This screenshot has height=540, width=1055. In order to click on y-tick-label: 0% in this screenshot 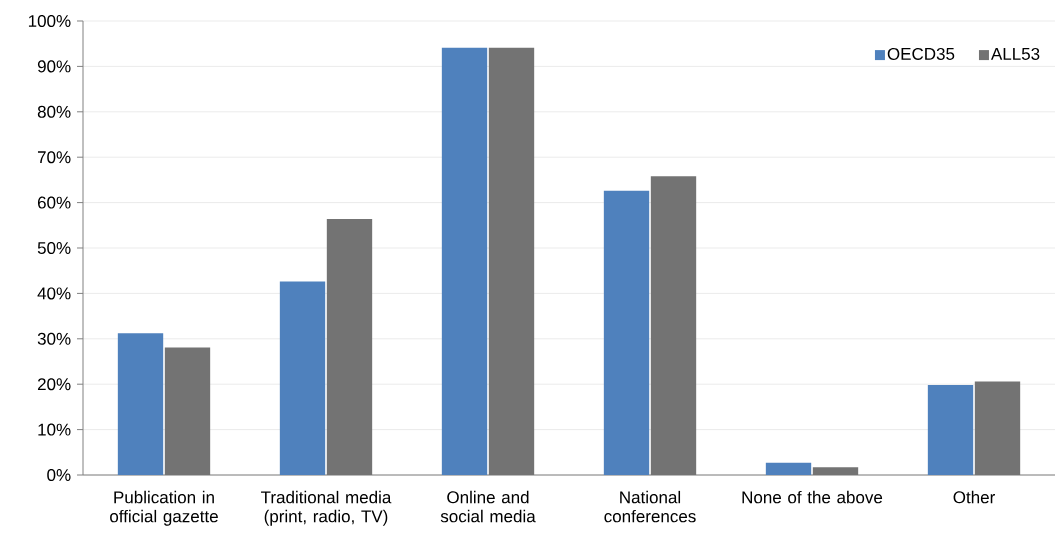, I will do `click(59, 475)`.